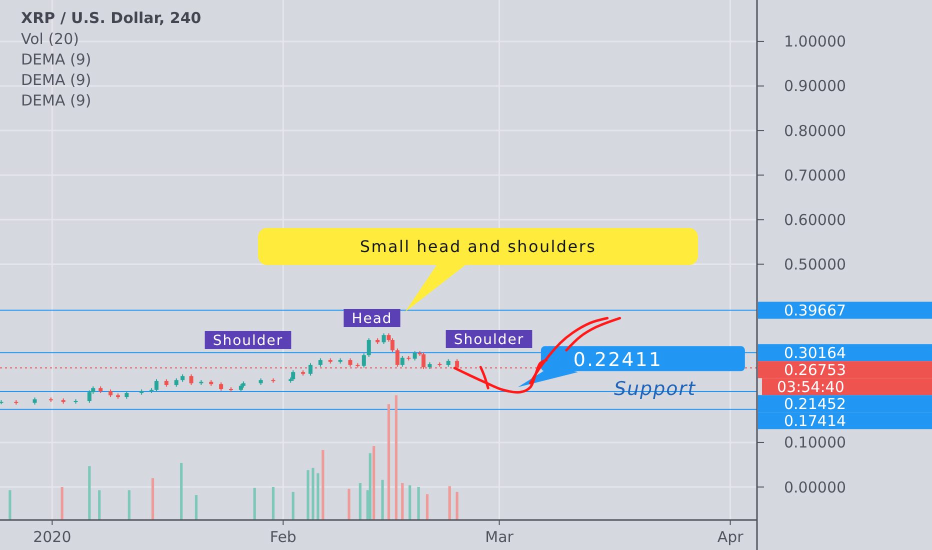 Image resolution: width=932 pixels, height=550 pixels. What do you see at coordinates (815, 41) in the screenshot?
I see `y-tick-label: 1.00000` at bounding box center [815, 41].